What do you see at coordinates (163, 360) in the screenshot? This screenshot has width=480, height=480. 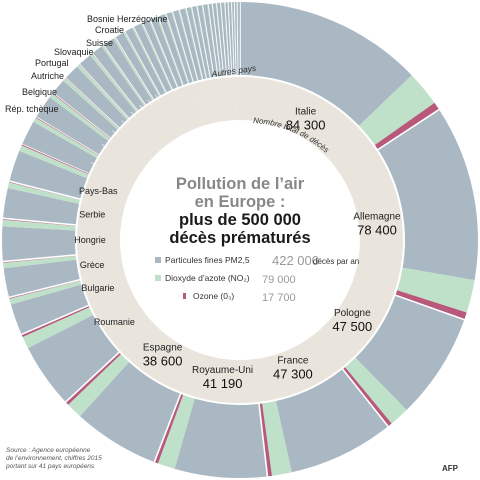 I see `espagne-value: 38 600` at bounding box center [163, 360].